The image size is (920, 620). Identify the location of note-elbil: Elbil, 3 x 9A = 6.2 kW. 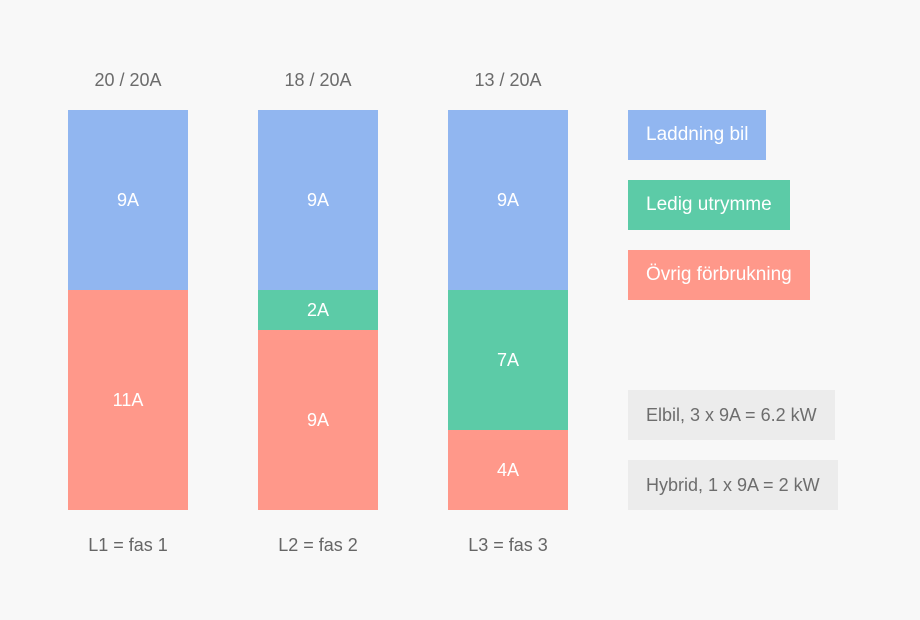
(731, 415).